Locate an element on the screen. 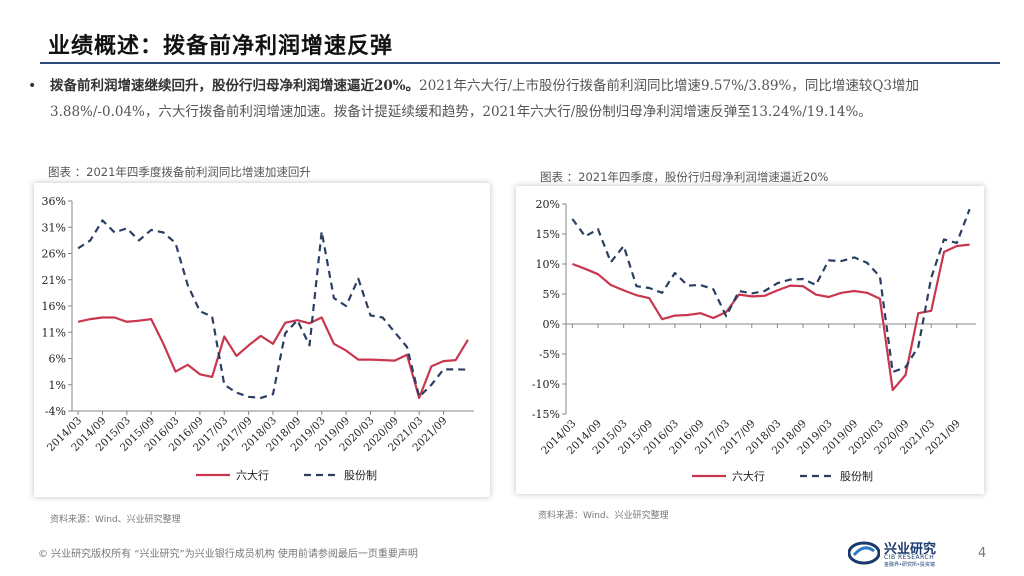  right-chart-source: 资料来源：Wind、兴业研究整理 is located at coordinates (603, 516).